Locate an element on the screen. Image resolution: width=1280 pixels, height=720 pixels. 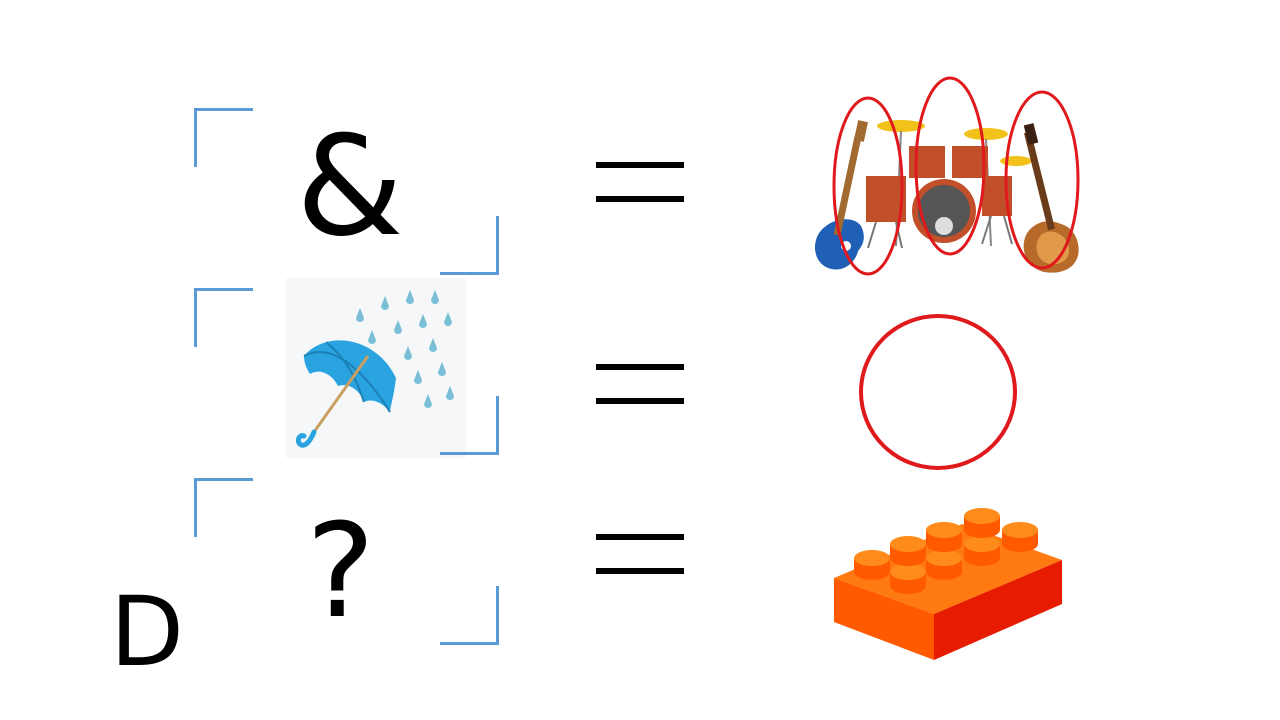
lego-brick-icon is located at coordinates (948, 584).